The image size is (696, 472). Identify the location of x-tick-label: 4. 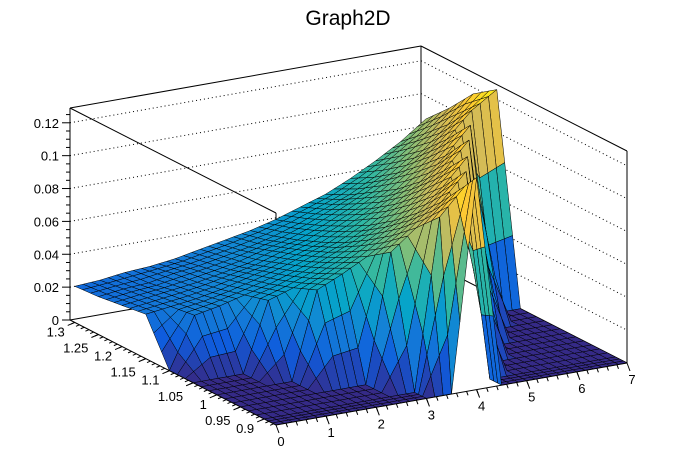
(481, 406).